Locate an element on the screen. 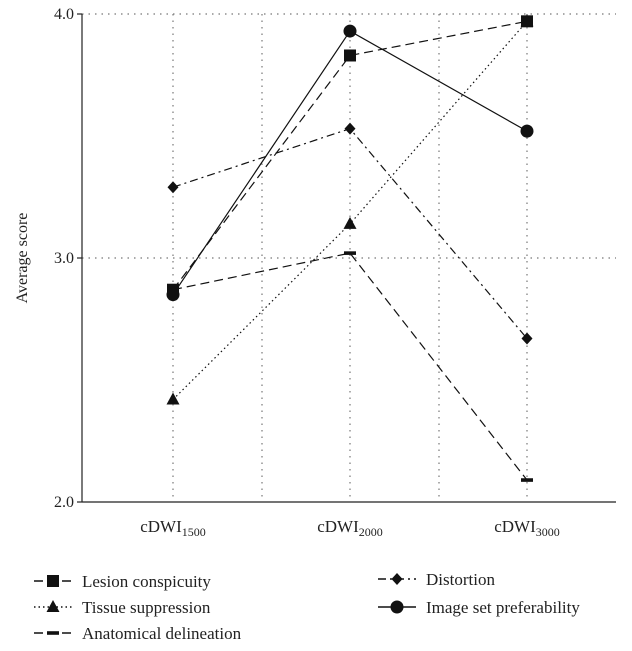  legend-label: Anatomical delineation is located at coordinates (162, 633).